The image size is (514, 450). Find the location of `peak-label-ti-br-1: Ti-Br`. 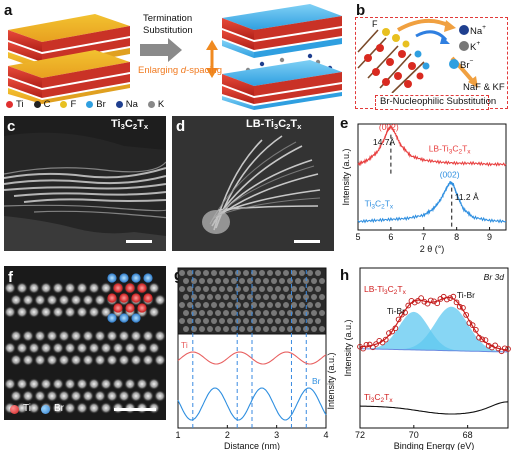

peak-label-ti-br-1: Ti-Br is located at coordinates (396, 311).